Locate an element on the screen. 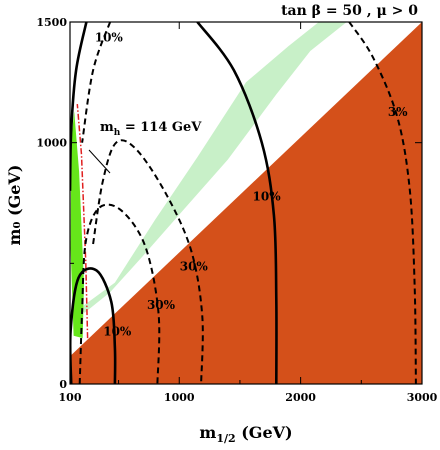  y-tick-label: 1500 is located at coordinates (51, 22).